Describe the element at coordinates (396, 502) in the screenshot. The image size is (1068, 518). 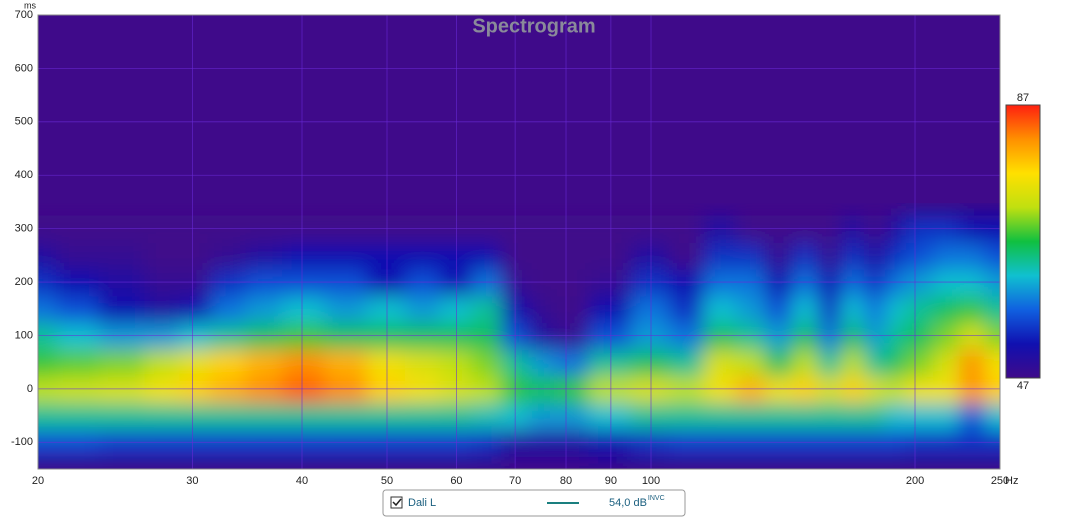
I see `checkbox` at that location.